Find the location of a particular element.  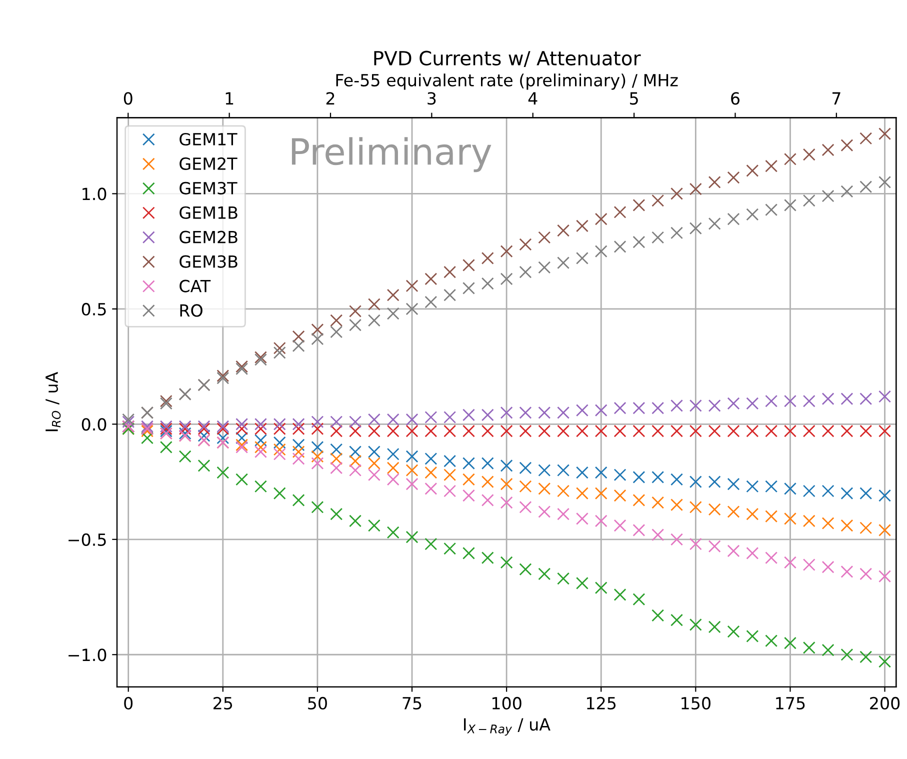

x-tick-label: 50 is located at coordinates (317, 703).